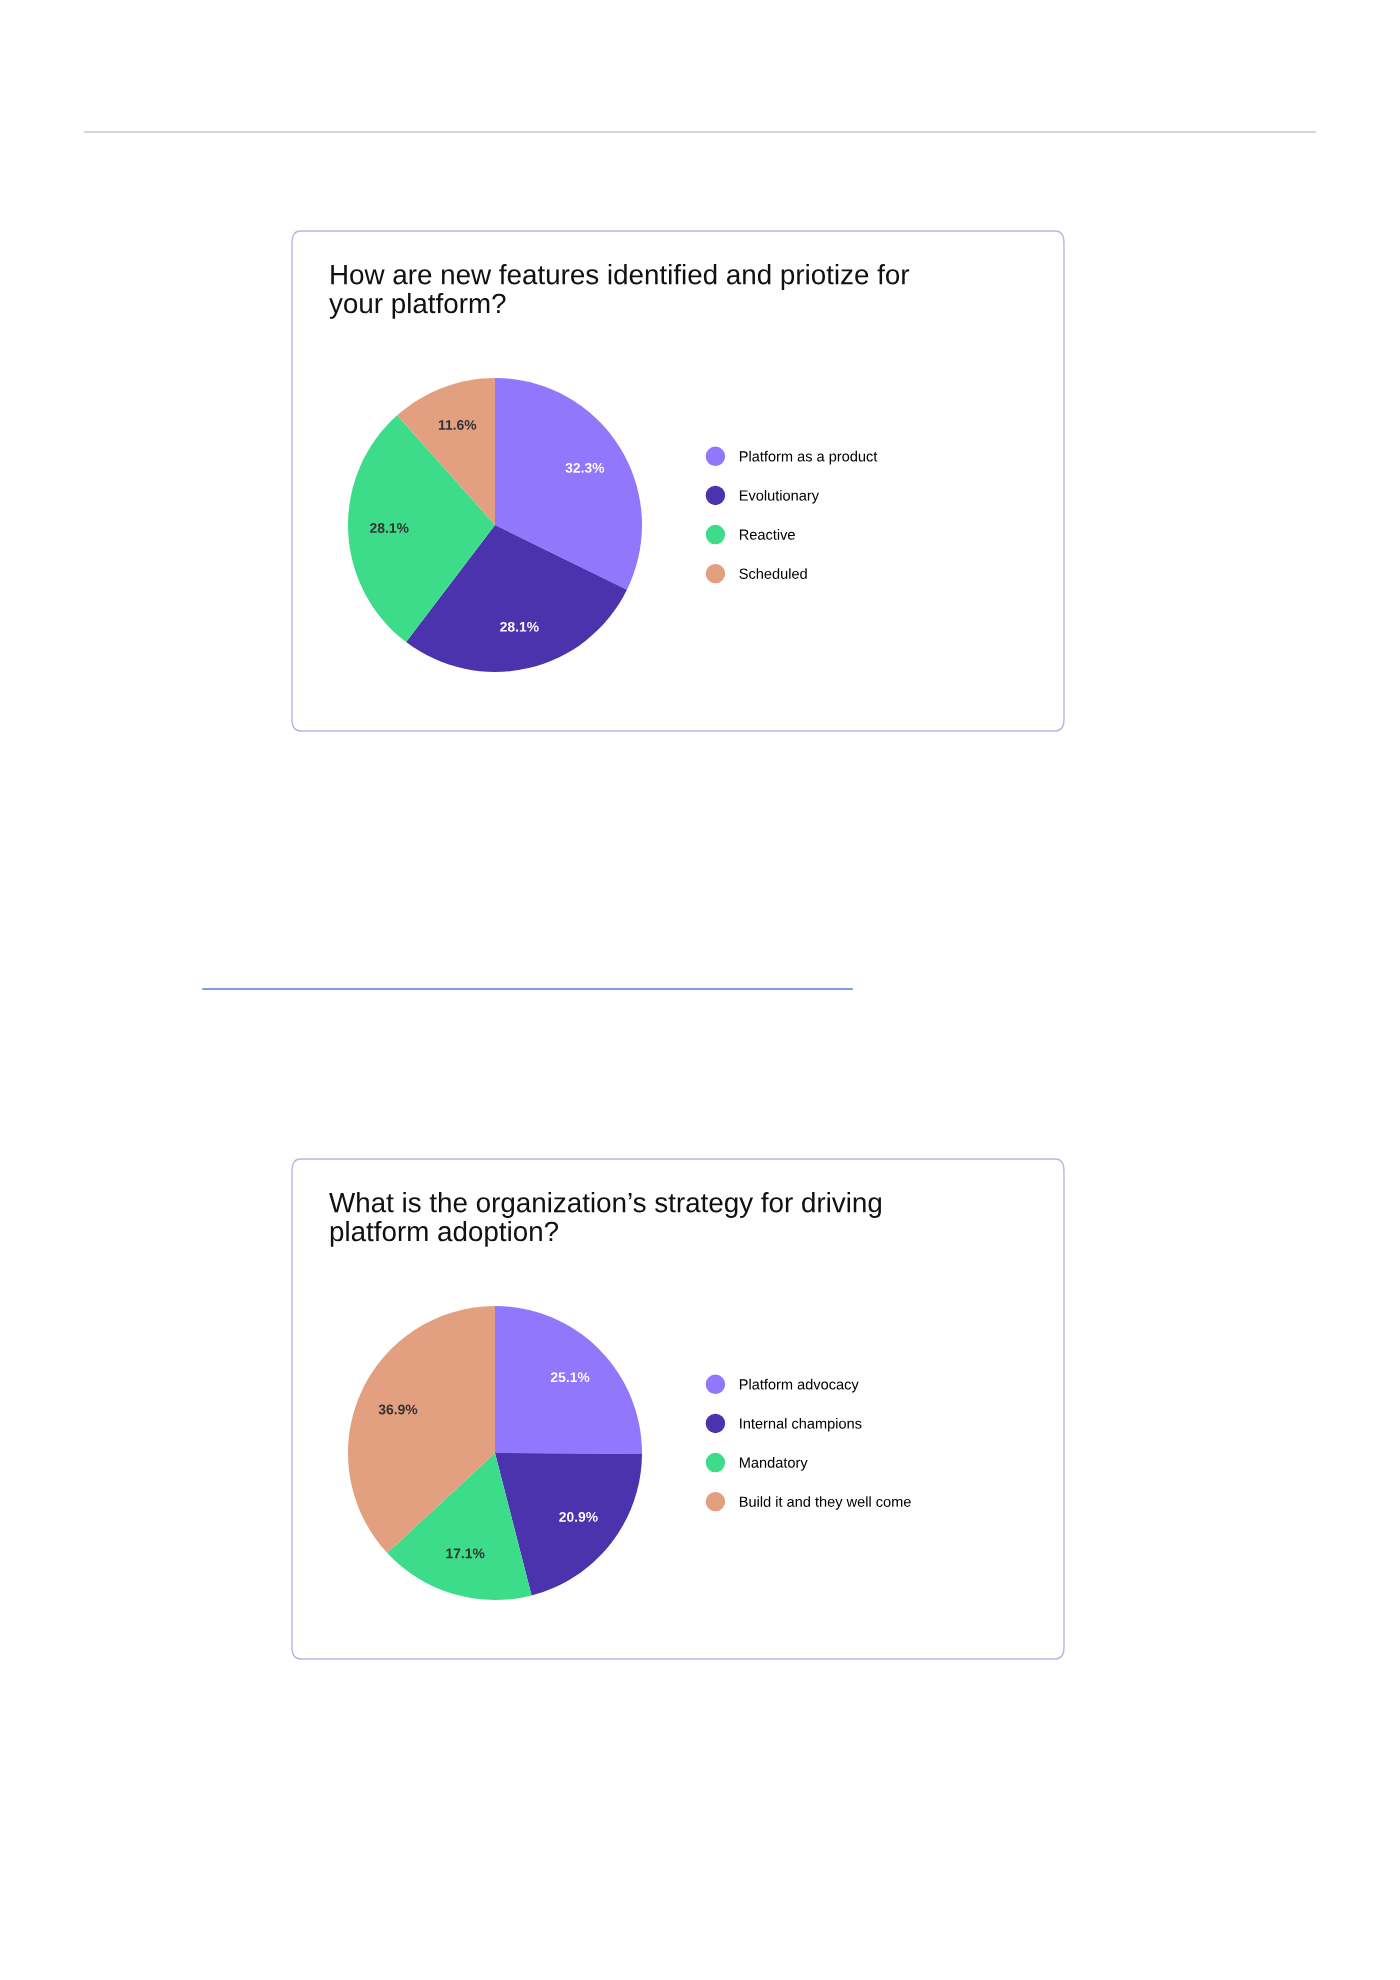 The image size is (1400, 1980). I want to click on data-label: 20.9%, so click(578, 1517).